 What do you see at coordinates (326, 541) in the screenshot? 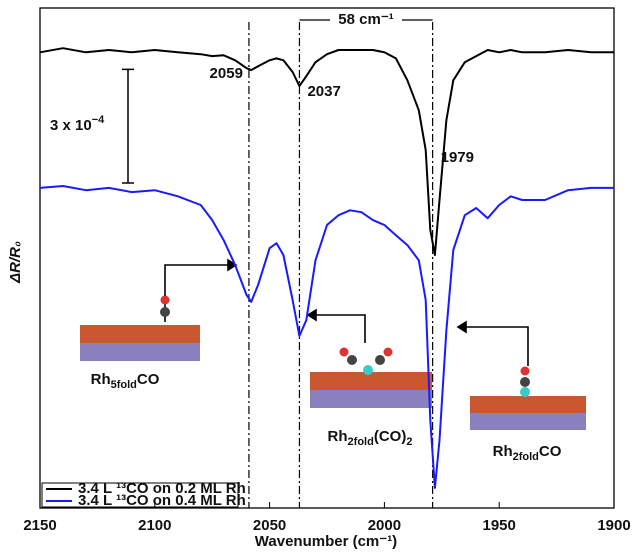
I see `x-axis-label: Wavenumber (cm⁻¹)` at bounding box center [326, 541].